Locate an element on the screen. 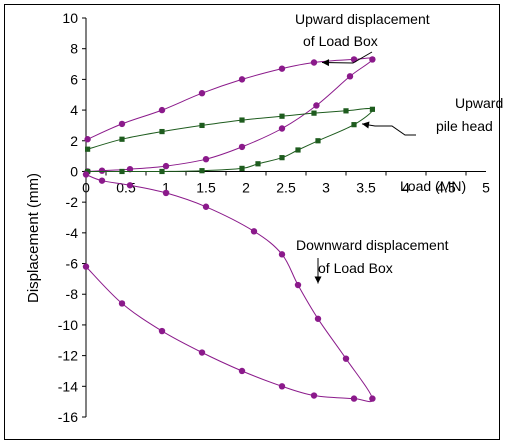  y-tick-label: 6 is located at coordinates (74, 79).